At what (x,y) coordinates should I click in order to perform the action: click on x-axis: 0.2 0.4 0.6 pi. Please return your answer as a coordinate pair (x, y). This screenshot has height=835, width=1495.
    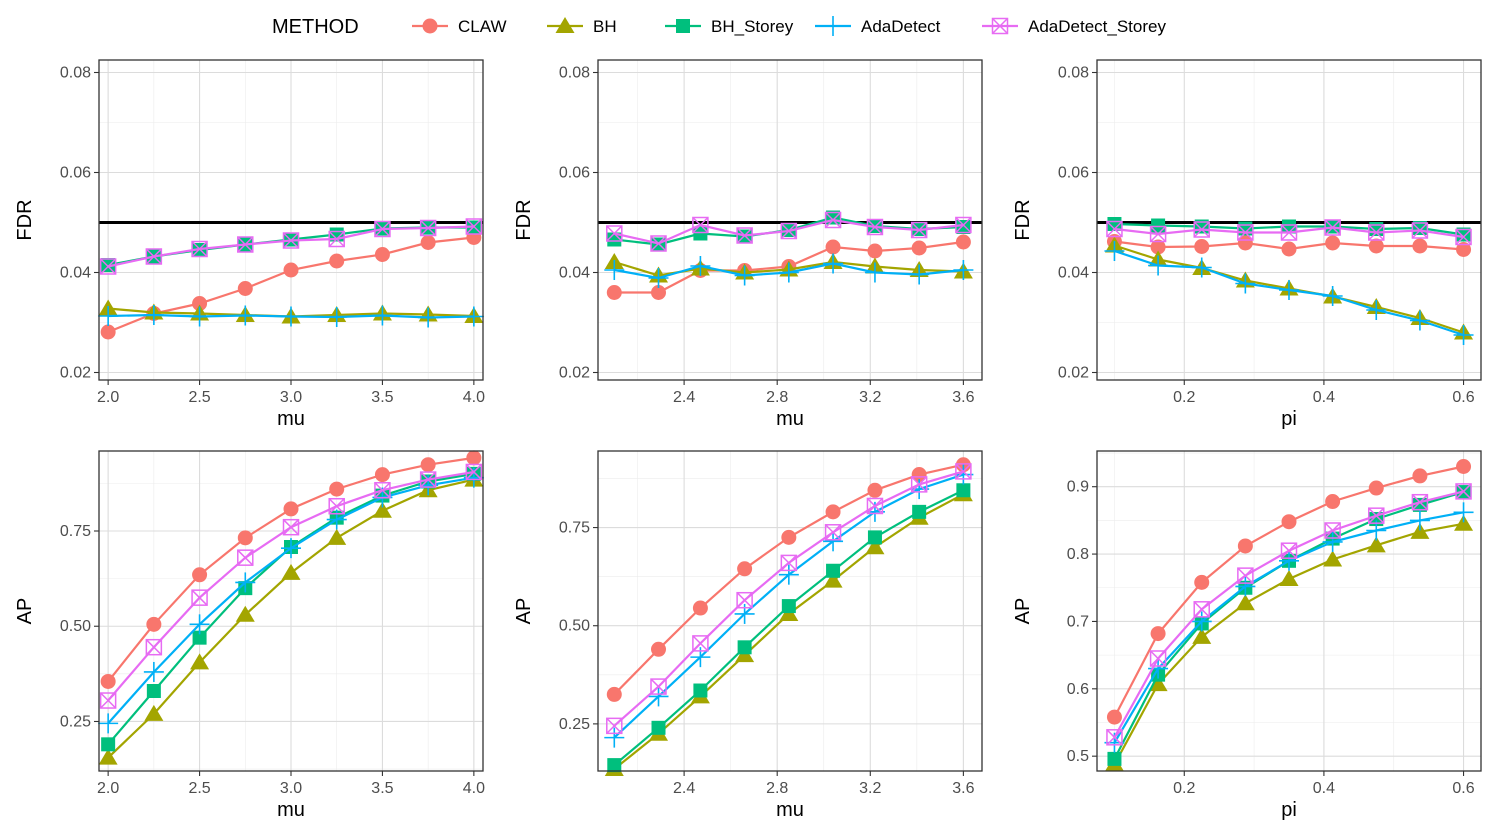
    Looking at the image, I should click on (1324, 796).